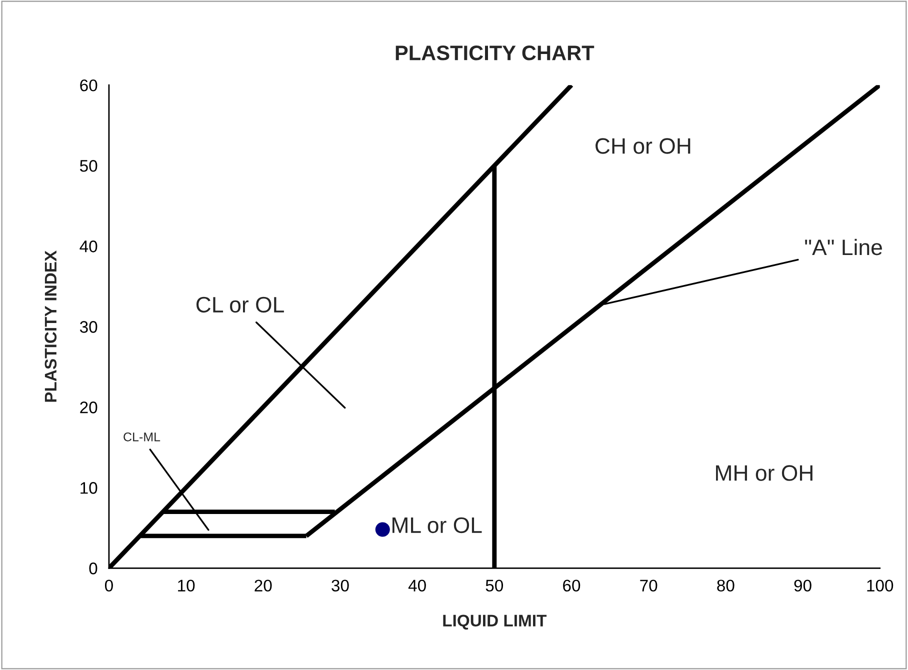 This screenshot has width=908, height=670. I want to click on x-tick-label: 100, so click(880, 586).